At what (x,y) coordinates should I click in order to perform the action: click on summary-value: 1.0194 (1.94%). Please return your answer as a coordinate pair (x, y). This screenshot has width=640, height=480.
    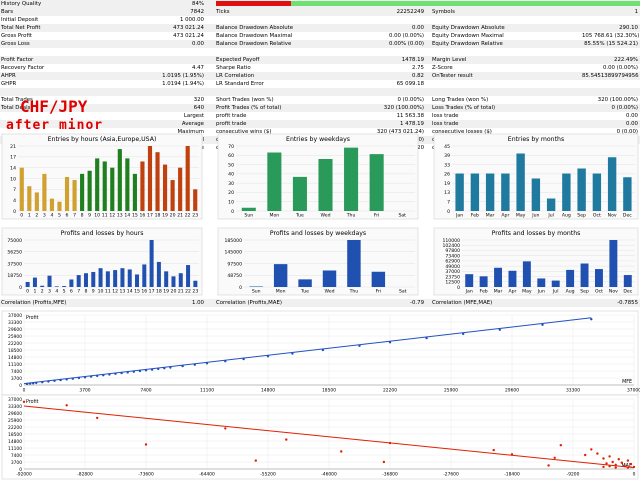
    Looking at the image, I should click on (183, 84).